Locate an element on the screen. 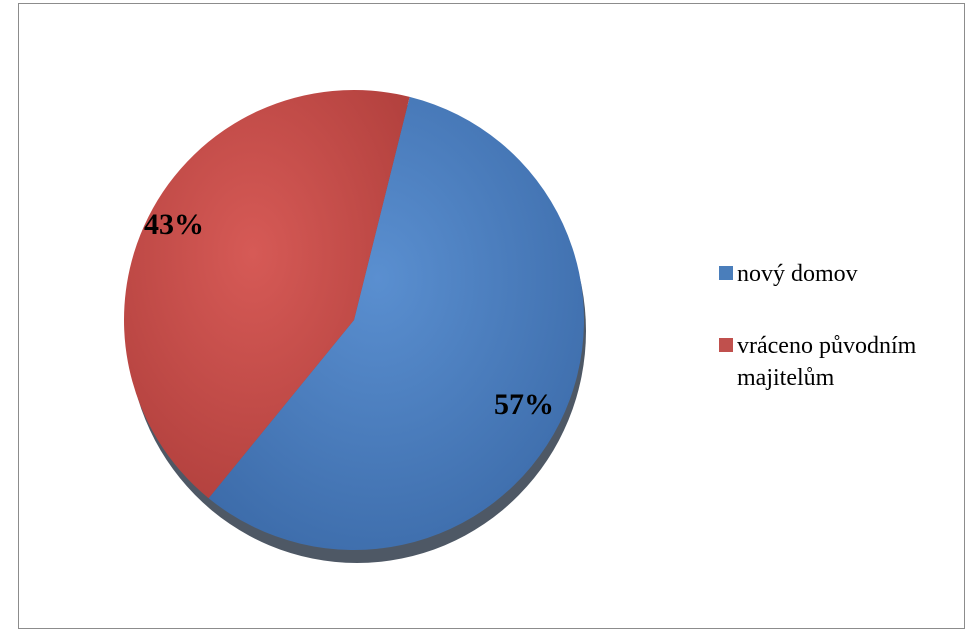 This screenshot has width=968, height=632. legend-label: vráceno původním majitelům is located at coordinates (827, 362).